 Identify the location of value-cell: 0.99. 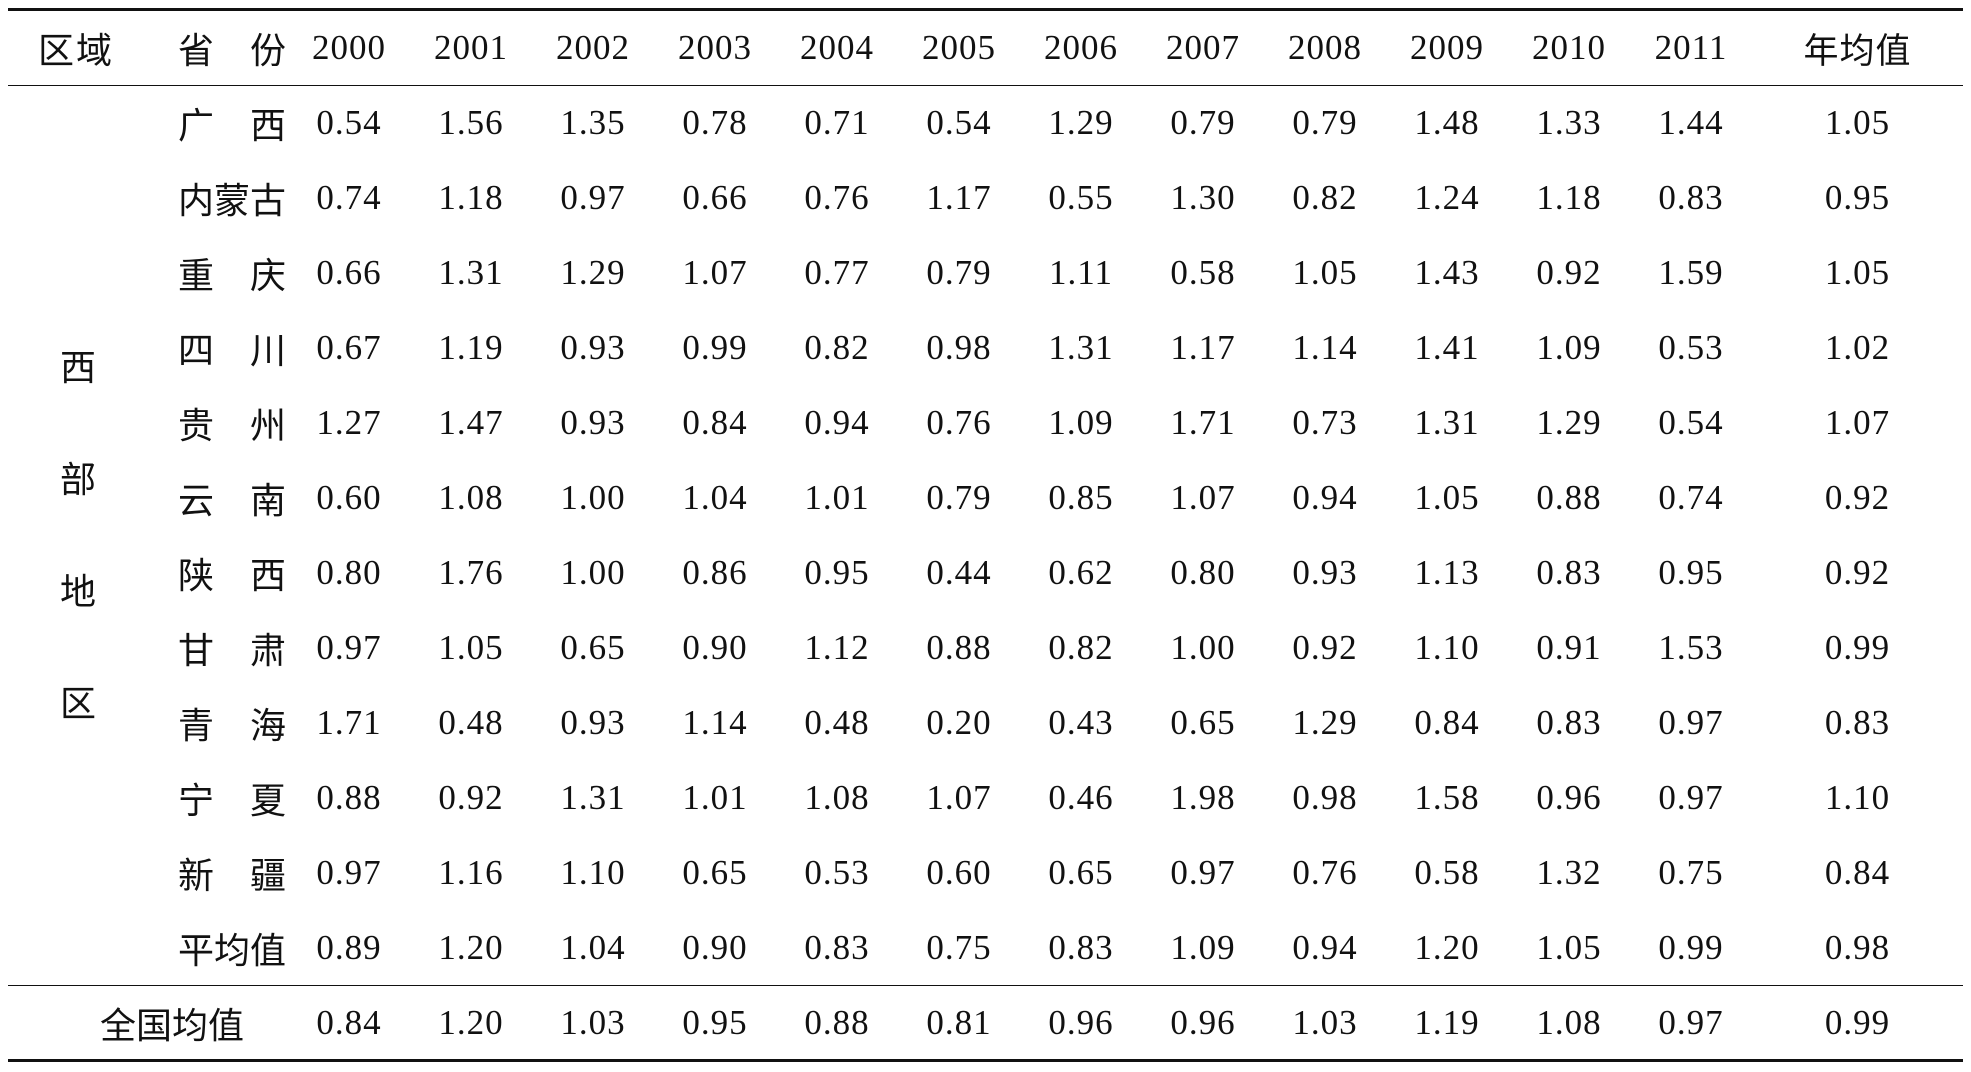
(1691, 947).